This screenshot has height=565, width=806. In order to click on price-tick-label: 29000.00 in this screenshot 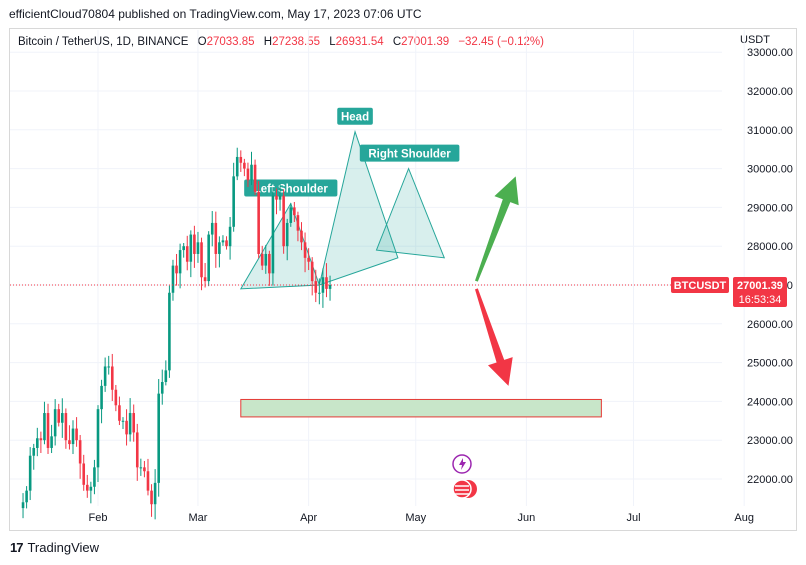, I will do `click(770, 208)`.